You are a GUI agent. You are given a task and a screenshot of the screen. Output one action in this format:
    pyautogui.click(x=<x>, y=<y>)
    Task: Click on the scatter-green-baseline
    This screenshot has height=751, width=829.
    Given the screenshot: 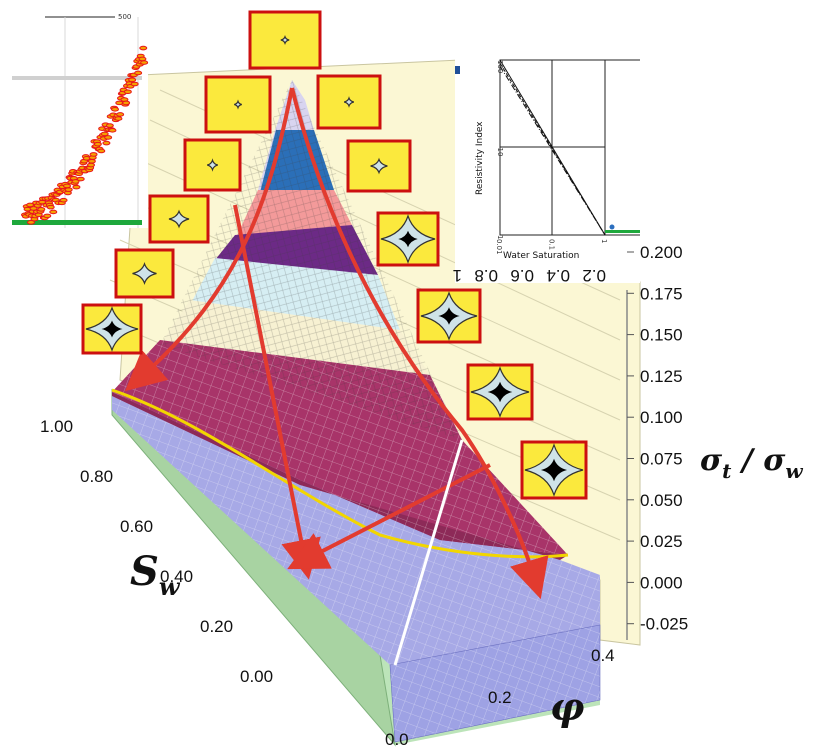 What is the action you would take?
    pyautogui.click(x=77, y=222)
    